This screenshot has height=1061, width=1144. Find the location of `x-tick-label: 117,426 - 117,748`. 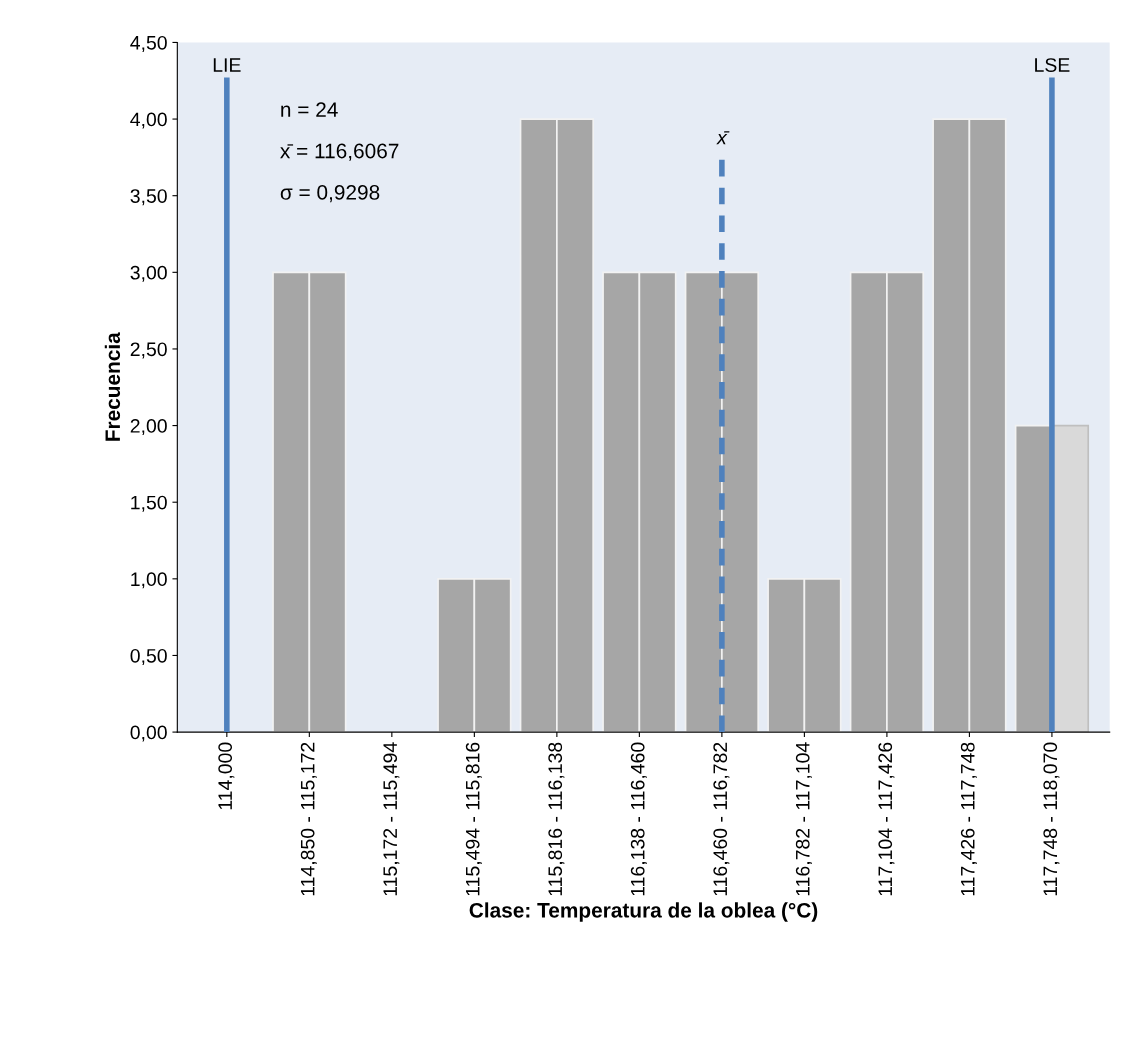

x-tick-label: 117,426 - 117,748 is located at coordinates (968, 819).